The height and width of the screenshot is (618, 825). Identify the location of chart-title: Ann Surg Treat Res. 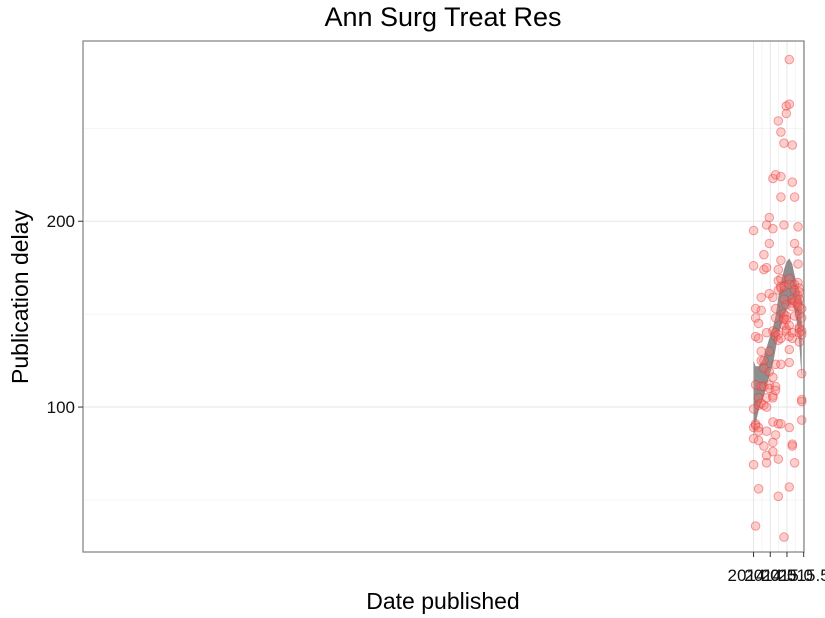
(442, 17).